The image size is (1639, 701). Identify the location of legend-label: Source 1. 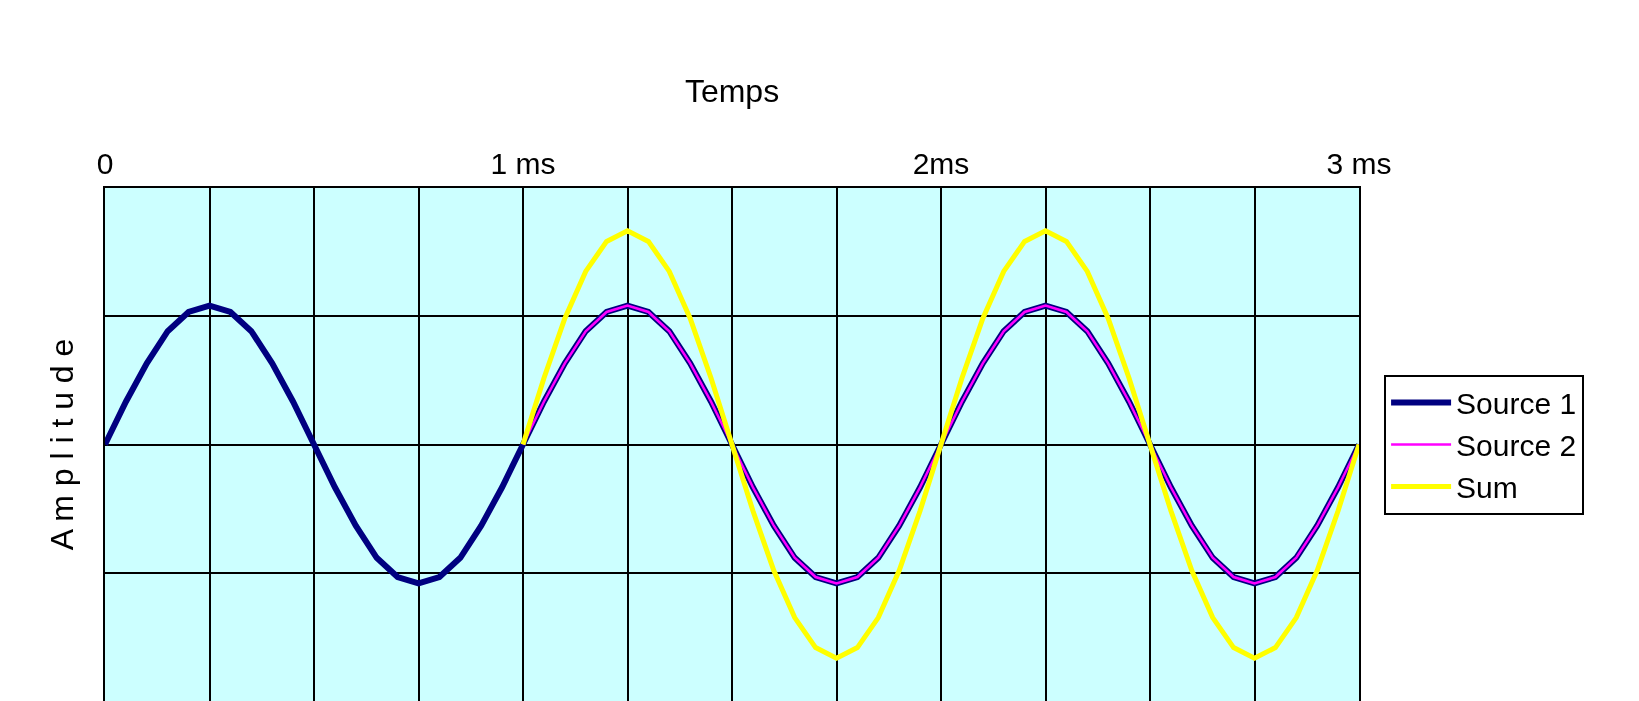
(1516, 404).